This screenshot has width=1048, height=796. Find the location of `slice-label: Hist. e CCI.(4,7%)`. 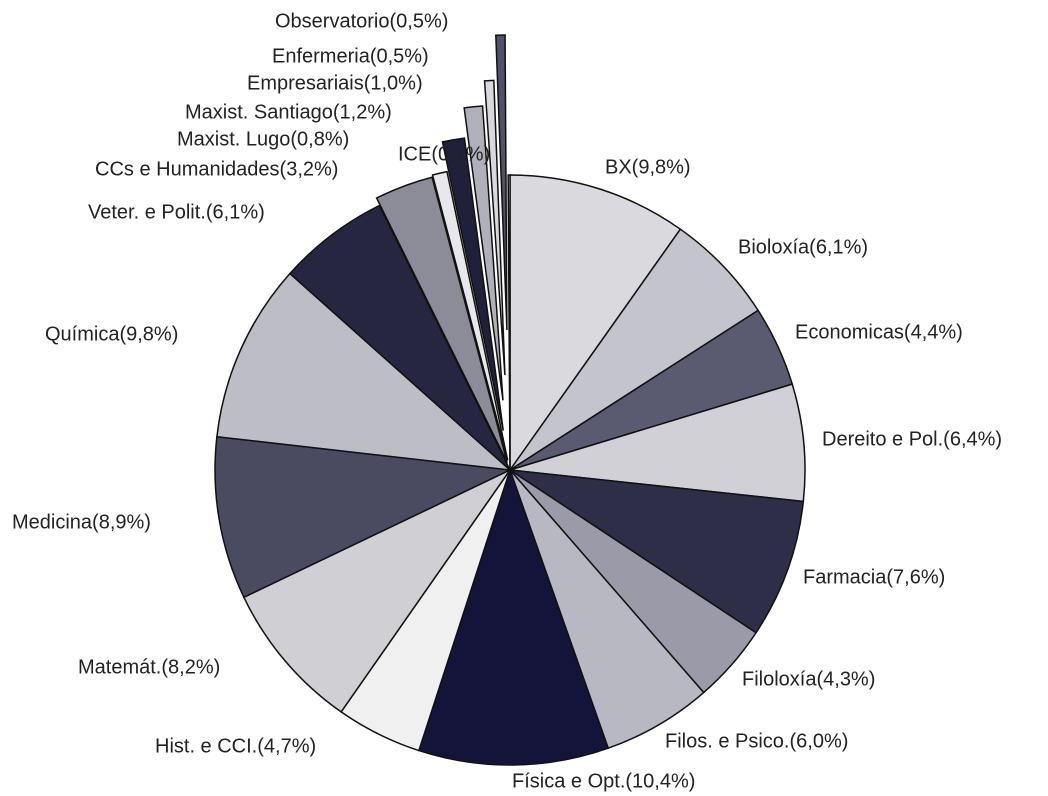

slice-label: Hist. e CCI.(4,7%) is located at coordinates (235, 746).